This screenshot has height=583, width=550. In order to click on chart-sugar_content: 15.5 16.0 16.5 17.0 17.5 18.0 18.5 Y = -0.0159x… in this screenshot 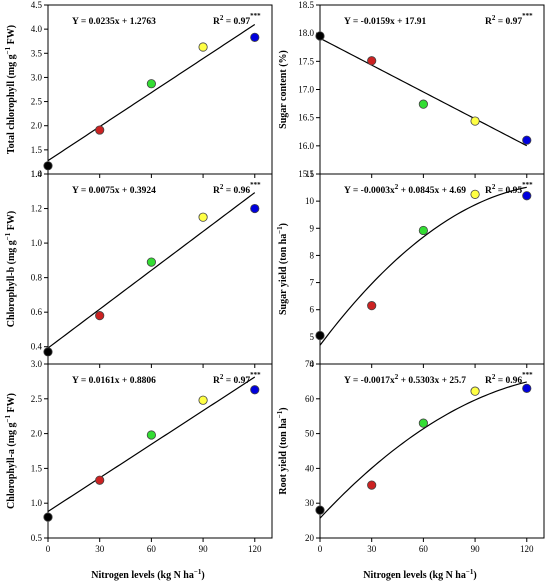, I will do `click(411, 89)`.